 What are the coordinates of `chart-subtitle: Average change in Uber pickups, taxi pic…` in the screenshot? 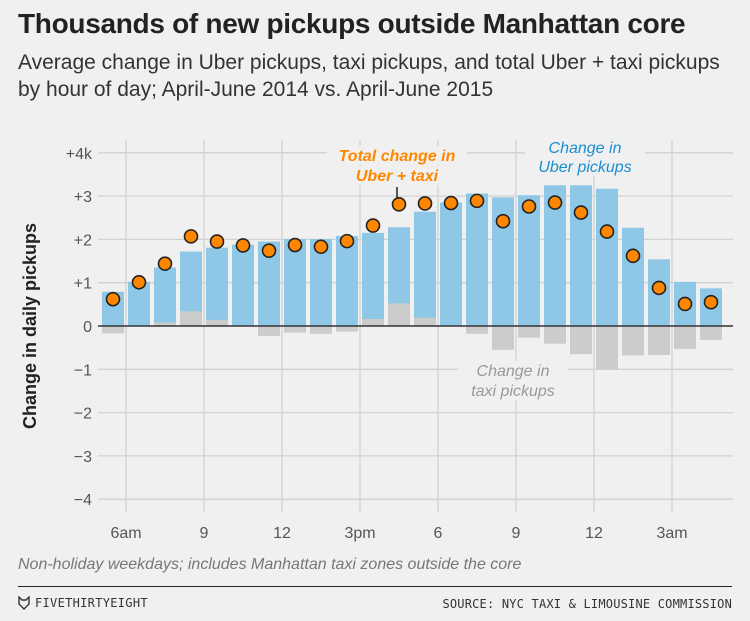 It's located at (369, 76).